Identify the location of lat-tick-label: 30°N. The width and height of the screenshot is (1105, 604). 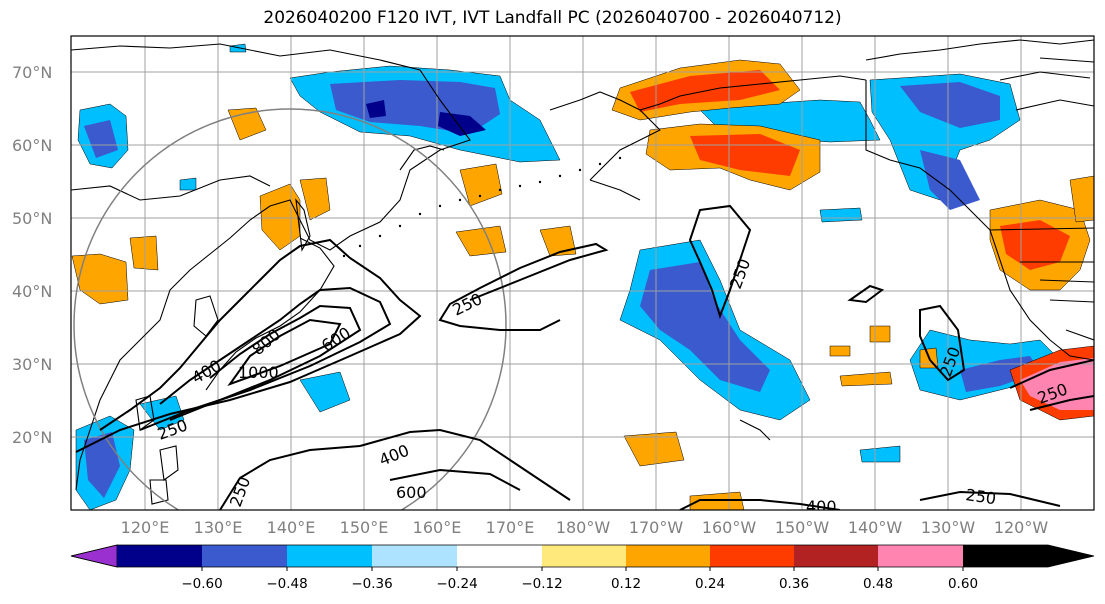
(32, 364).